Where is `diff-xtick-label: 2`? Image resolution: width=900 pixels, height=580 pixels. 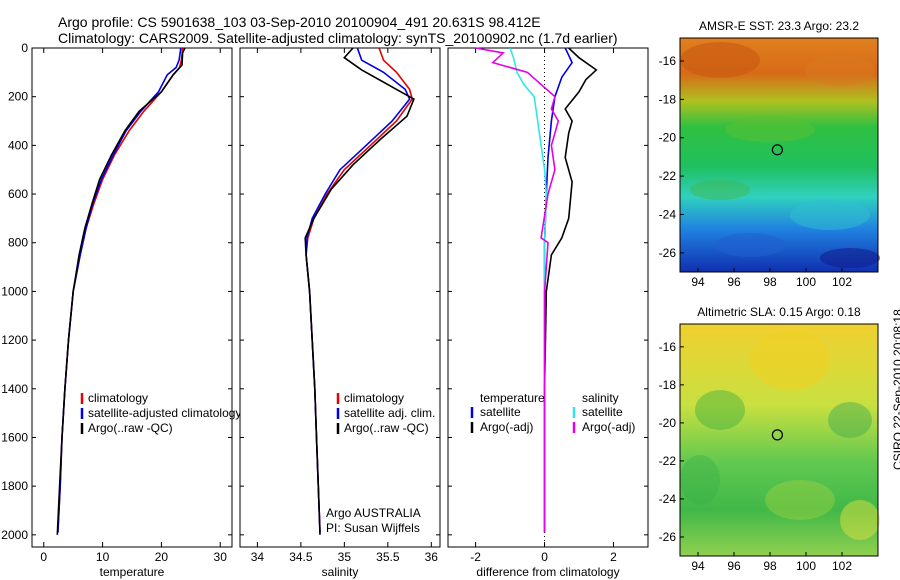
diff-xtick-label: 2 is located at coordinates (613, 557).